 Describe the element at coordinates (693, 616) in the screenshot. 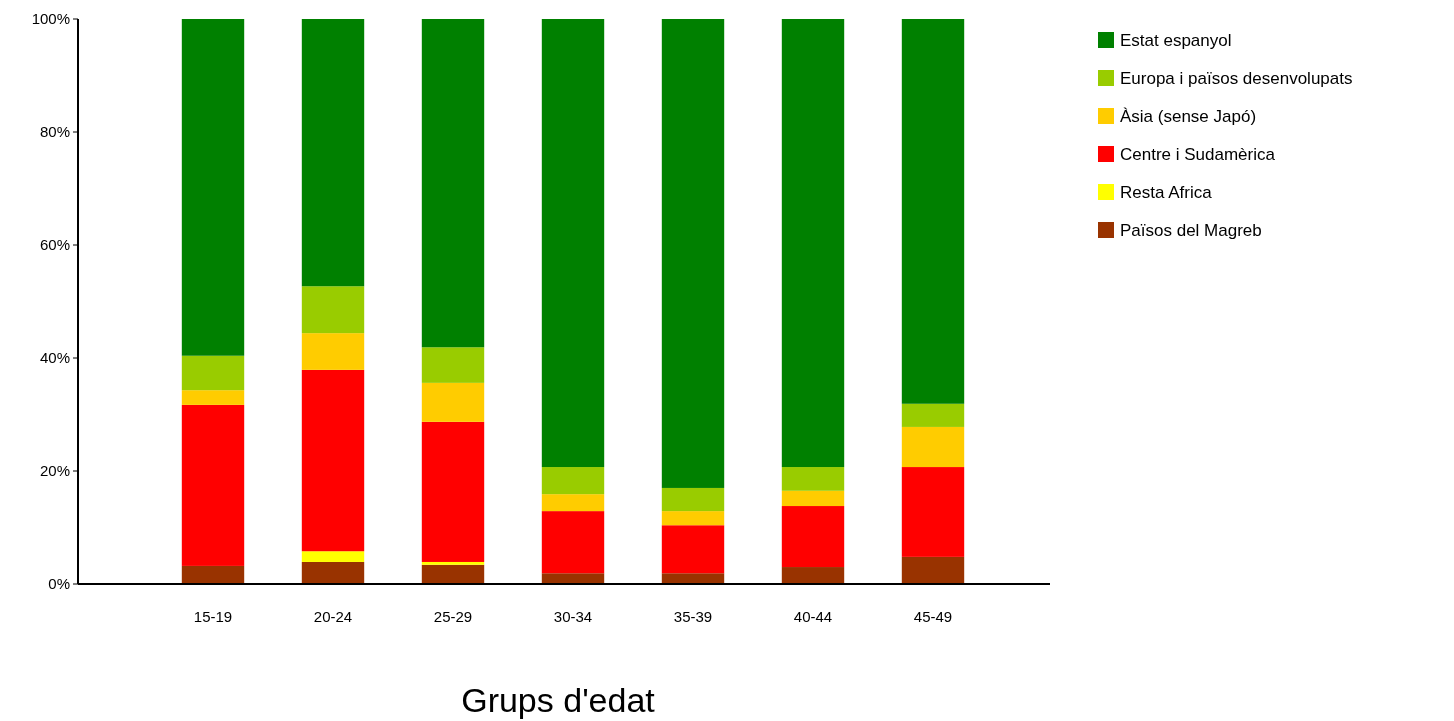

I see `x-tick-label: 35-39` at that location.